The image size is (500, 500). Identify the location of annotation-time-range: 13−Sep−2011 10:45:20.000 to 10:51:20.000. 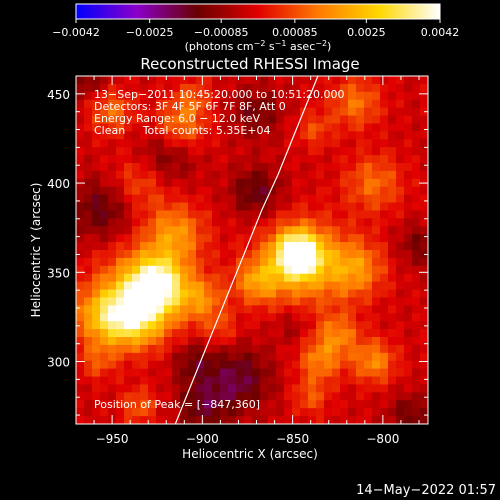
(219, 94).